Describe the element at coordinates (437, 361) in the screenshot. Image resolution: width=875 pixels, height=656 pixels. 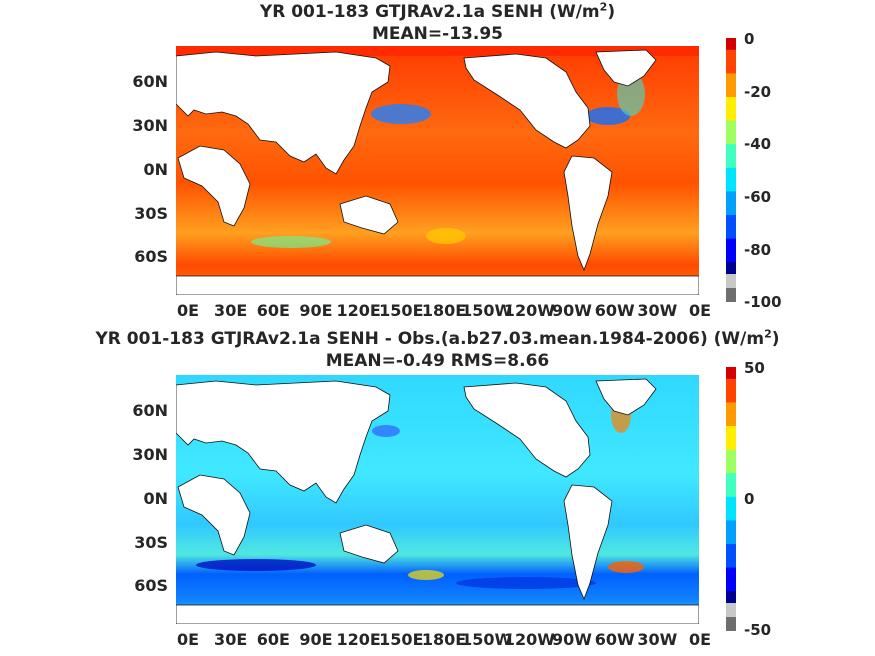
I see `chart2-subtitle: MEAN=-0.49 RMS=8.66` at that location.